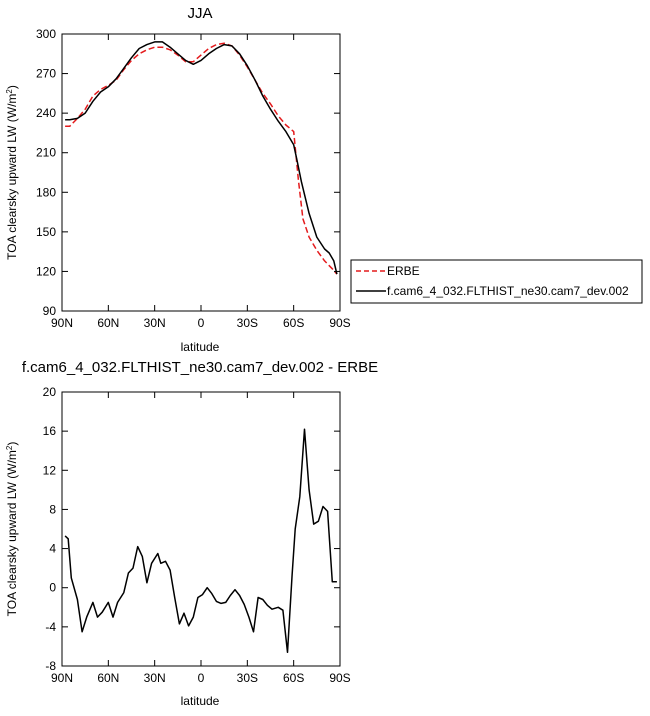 The width and height of the screenshot is (650, 716). I want to click on bottom-x-tick-label: 30N, so click(155, 678).